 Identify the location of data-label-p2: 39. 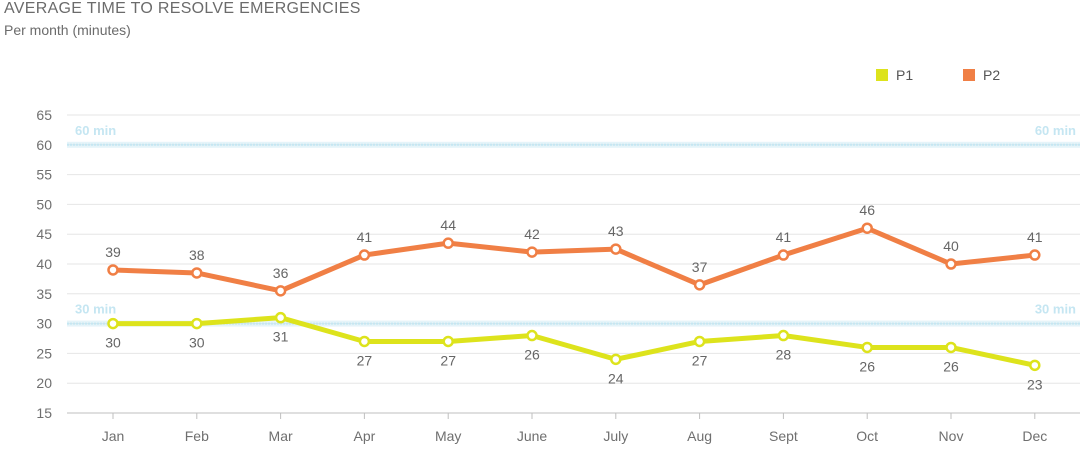
(113, 252).